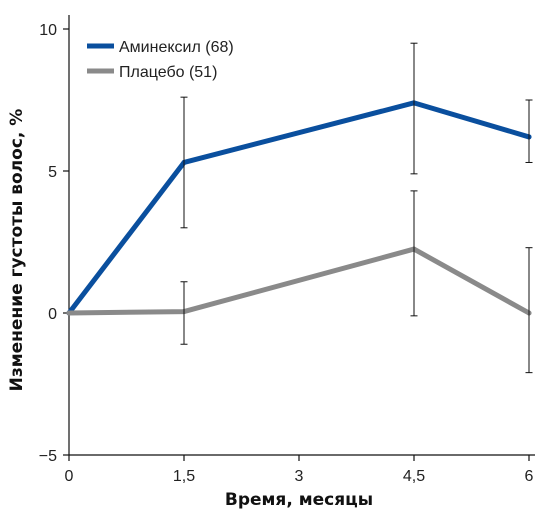 Image resolution: width=544 pixels, height=518 pixels. What do you see at coordinates (176, 47) in the screenshot?
I see `legend-label-1: Аминексил (68)` at bounding box center [176, 47].